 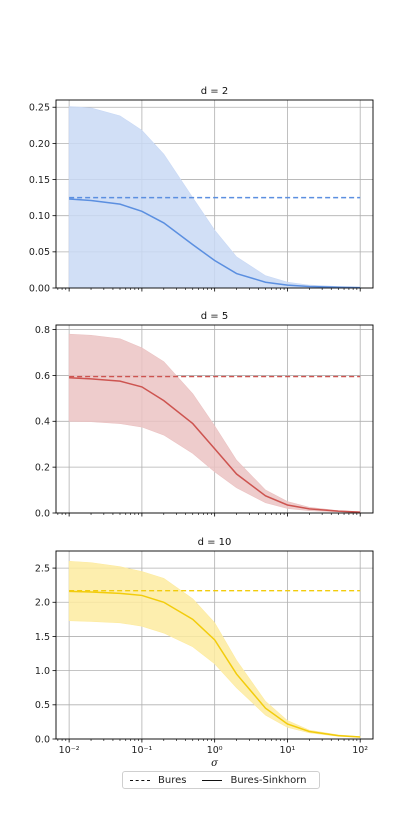 What do you see at coordinates (214, 316) in the screenshot?
I see `panel-title: d = 5` at bounding box center [214, 316].